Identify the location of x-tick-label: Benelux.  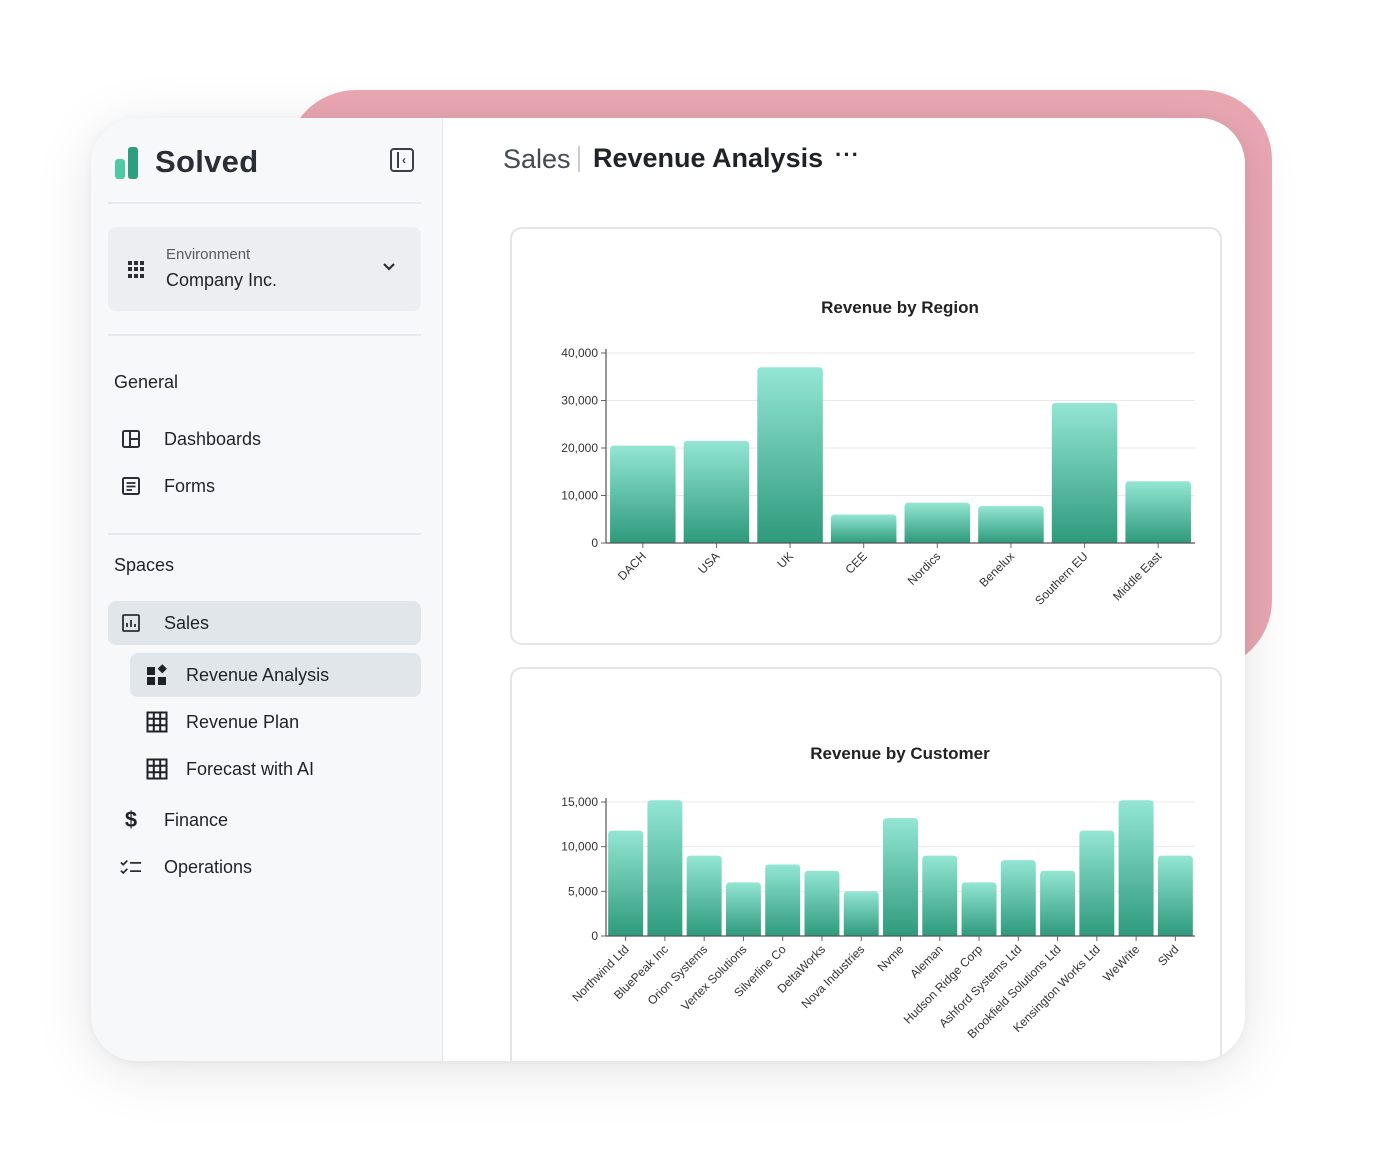
(996, 569).